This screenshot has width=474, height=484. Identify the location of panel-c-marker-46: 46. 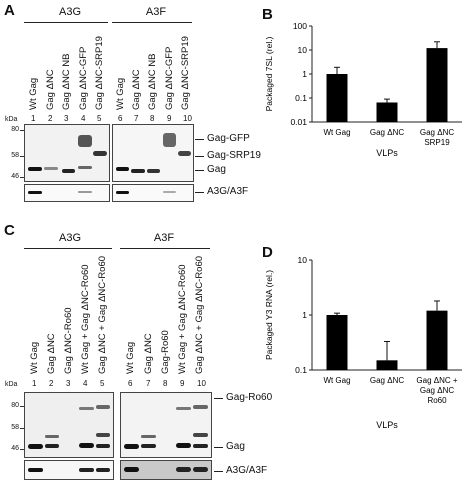
(15, 448).